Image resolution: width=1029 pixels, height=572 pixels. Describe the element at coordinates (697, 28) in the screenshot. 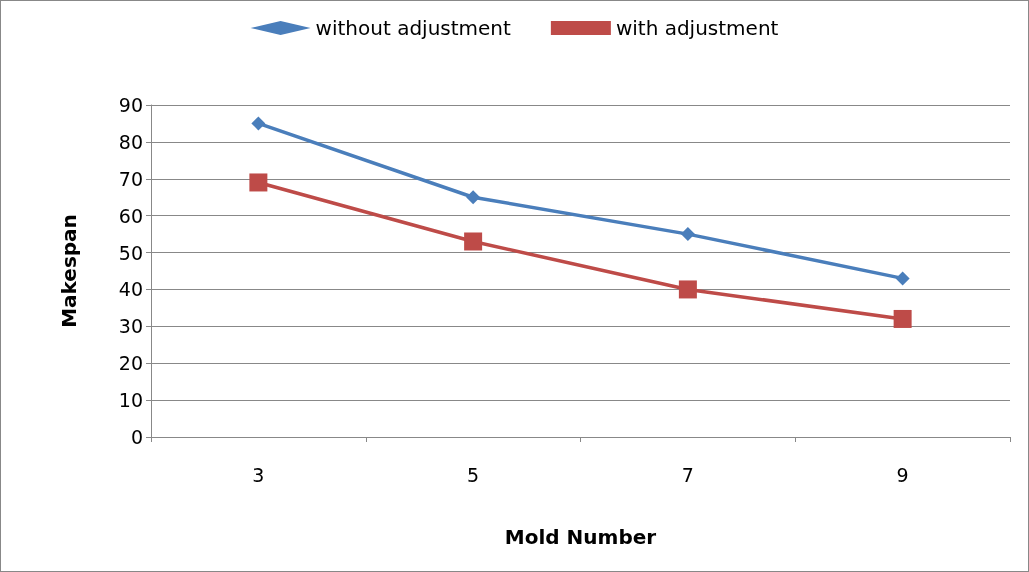

I see `legend-label: with adjustment` at that location.